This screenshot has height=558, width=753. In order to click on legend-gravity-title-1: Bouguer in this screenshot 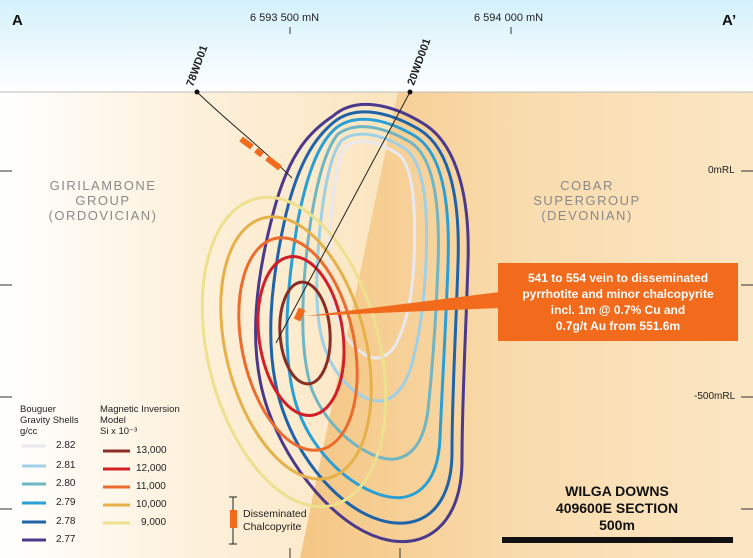, I will do `click(38, 409)`.